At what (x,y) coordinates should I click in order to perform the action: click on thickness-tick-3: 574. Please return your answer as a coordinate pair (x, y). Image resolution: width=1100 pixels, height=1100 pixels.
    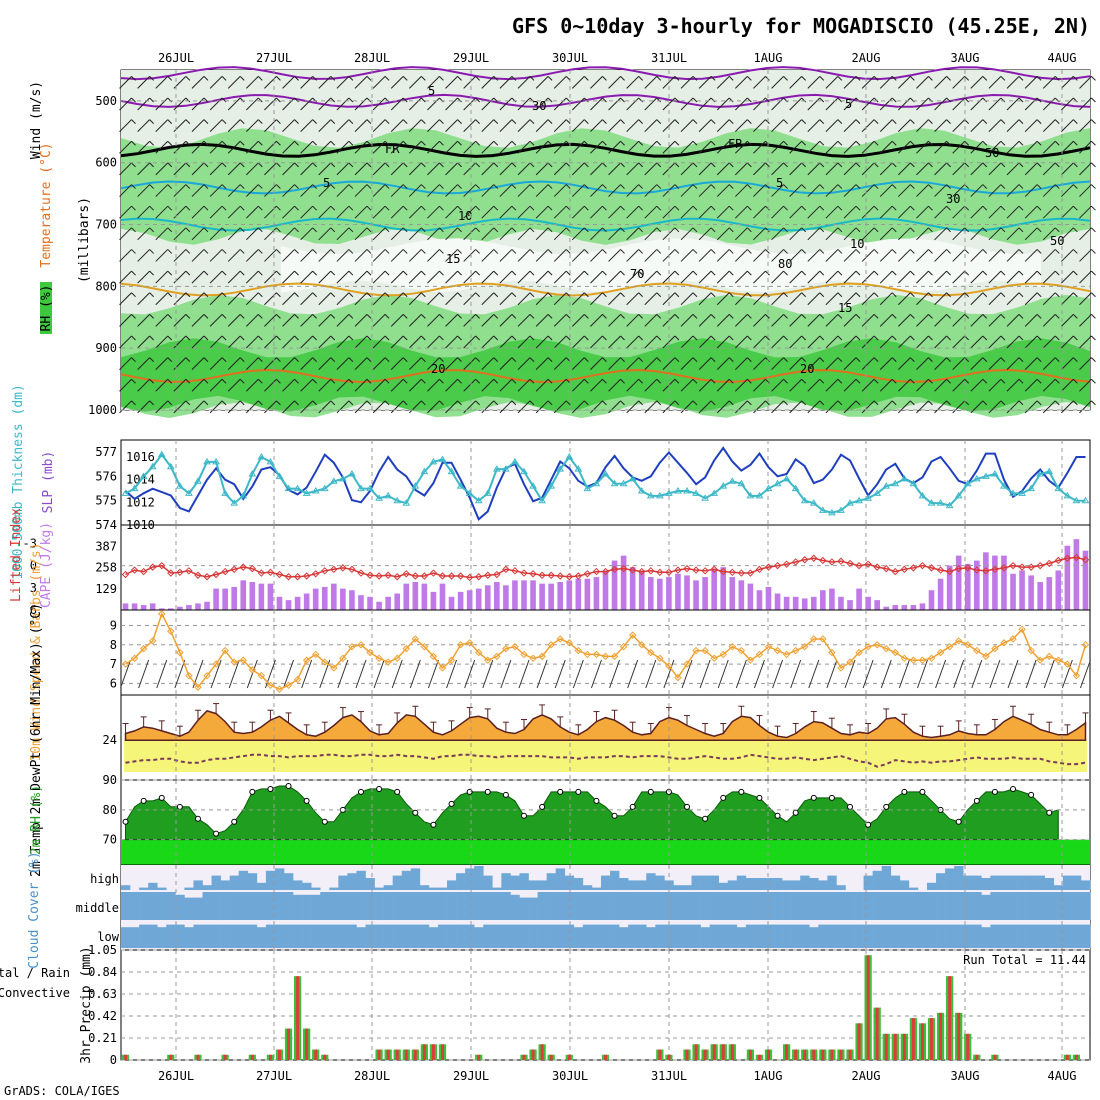
    Looking at the image, I should click on (106, 525).